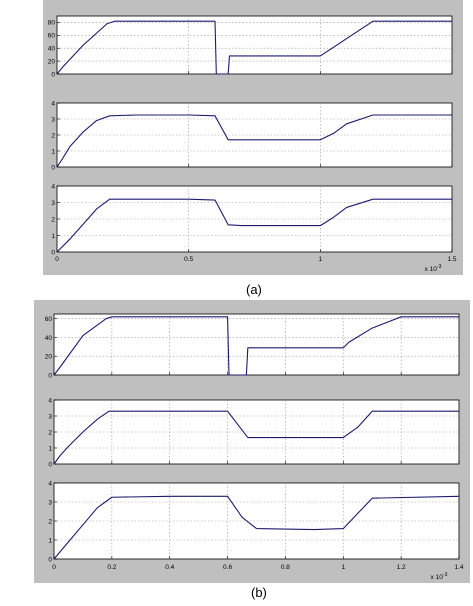 The height and width of the screenshot is (606, 473). I want to click on x-tick-label: 0.5, so click(188, 259).